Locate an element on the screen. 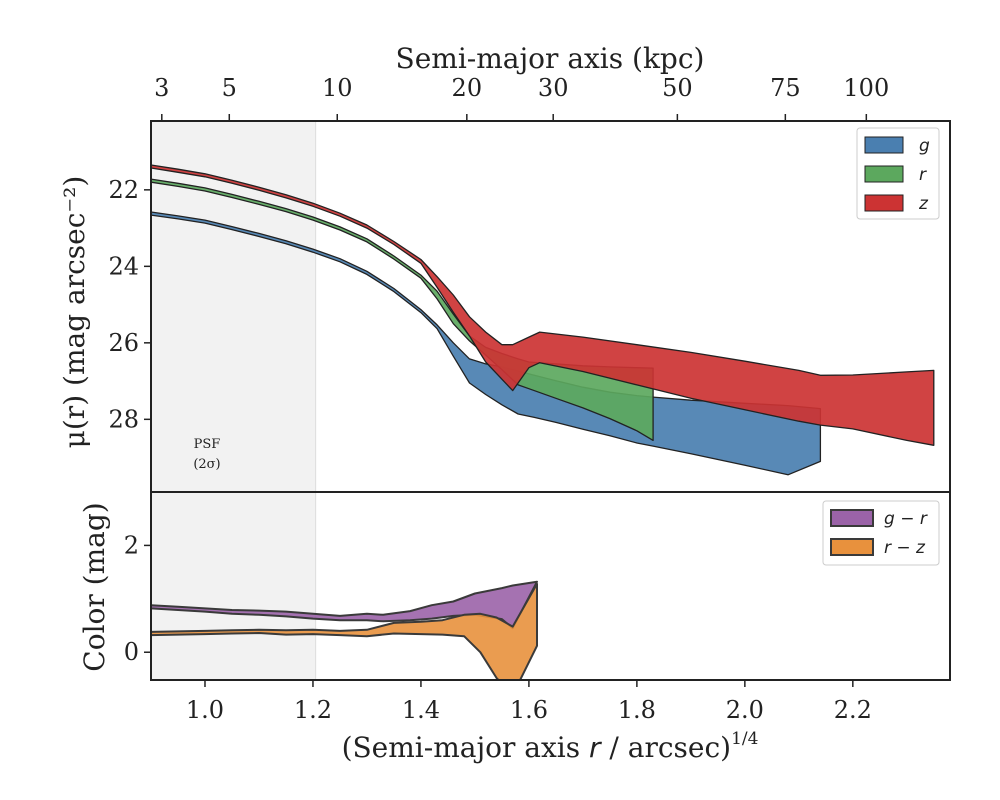 The height and width of the screenshot is (800, 1000). psf-label-line2: (2σ) is located at coordinates (206, 464).